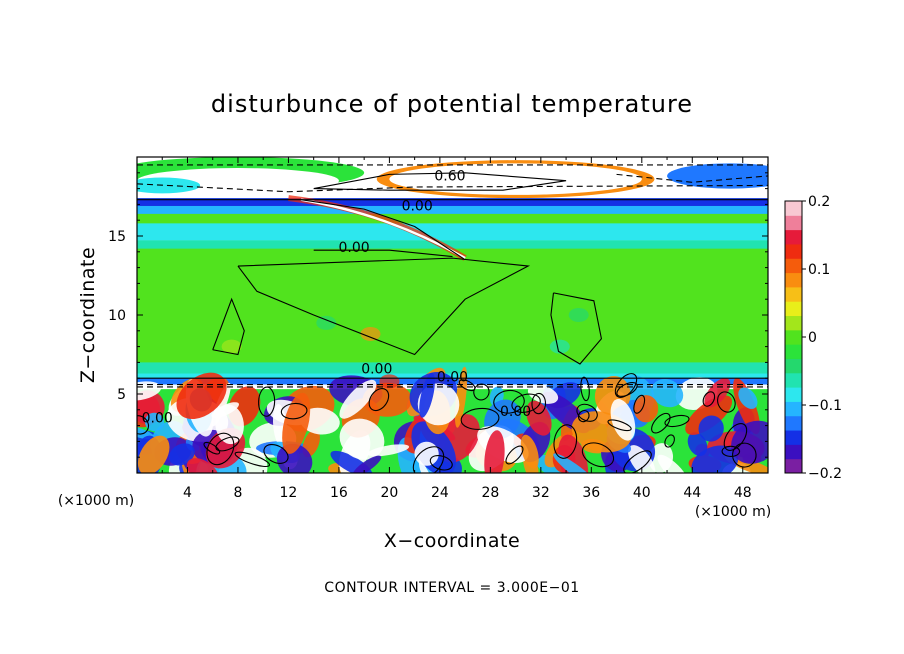  What do you see at coordinates (389, 493) in the screenshot?
I see `x-tick-label: 20` at bounding box center [389, 493].